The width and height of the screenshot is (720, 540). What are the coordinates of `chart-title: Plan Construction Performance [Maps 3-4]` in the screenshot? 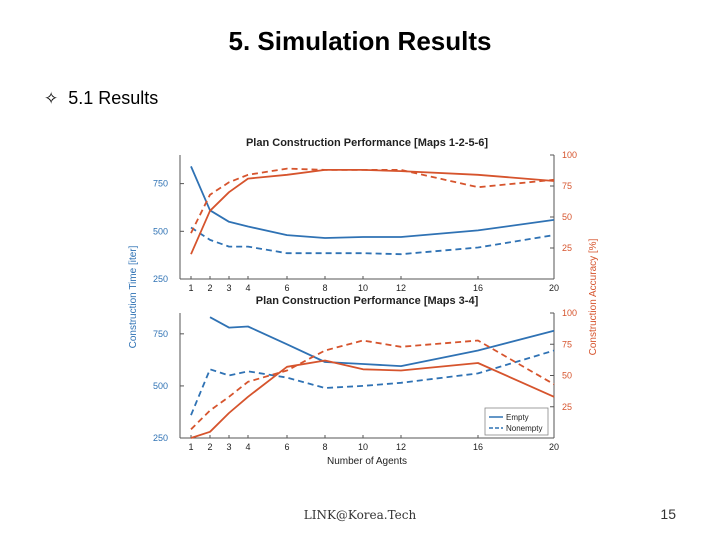 It's located at (367, 301).